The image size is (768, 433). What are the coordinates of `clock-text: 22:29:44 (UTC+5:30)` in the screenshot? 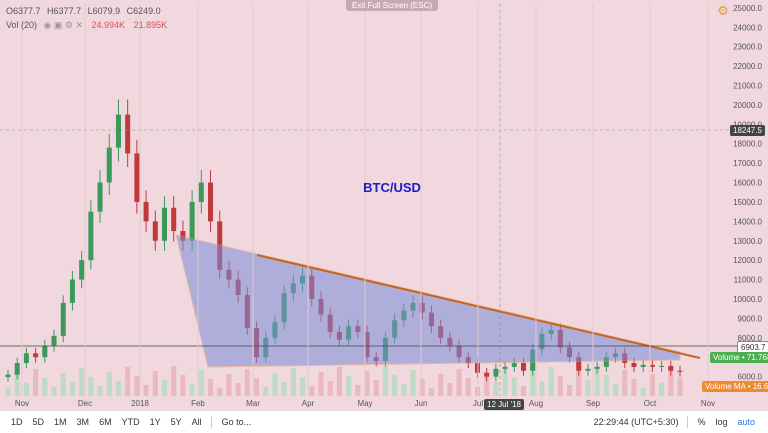 It's located at (636, 422).